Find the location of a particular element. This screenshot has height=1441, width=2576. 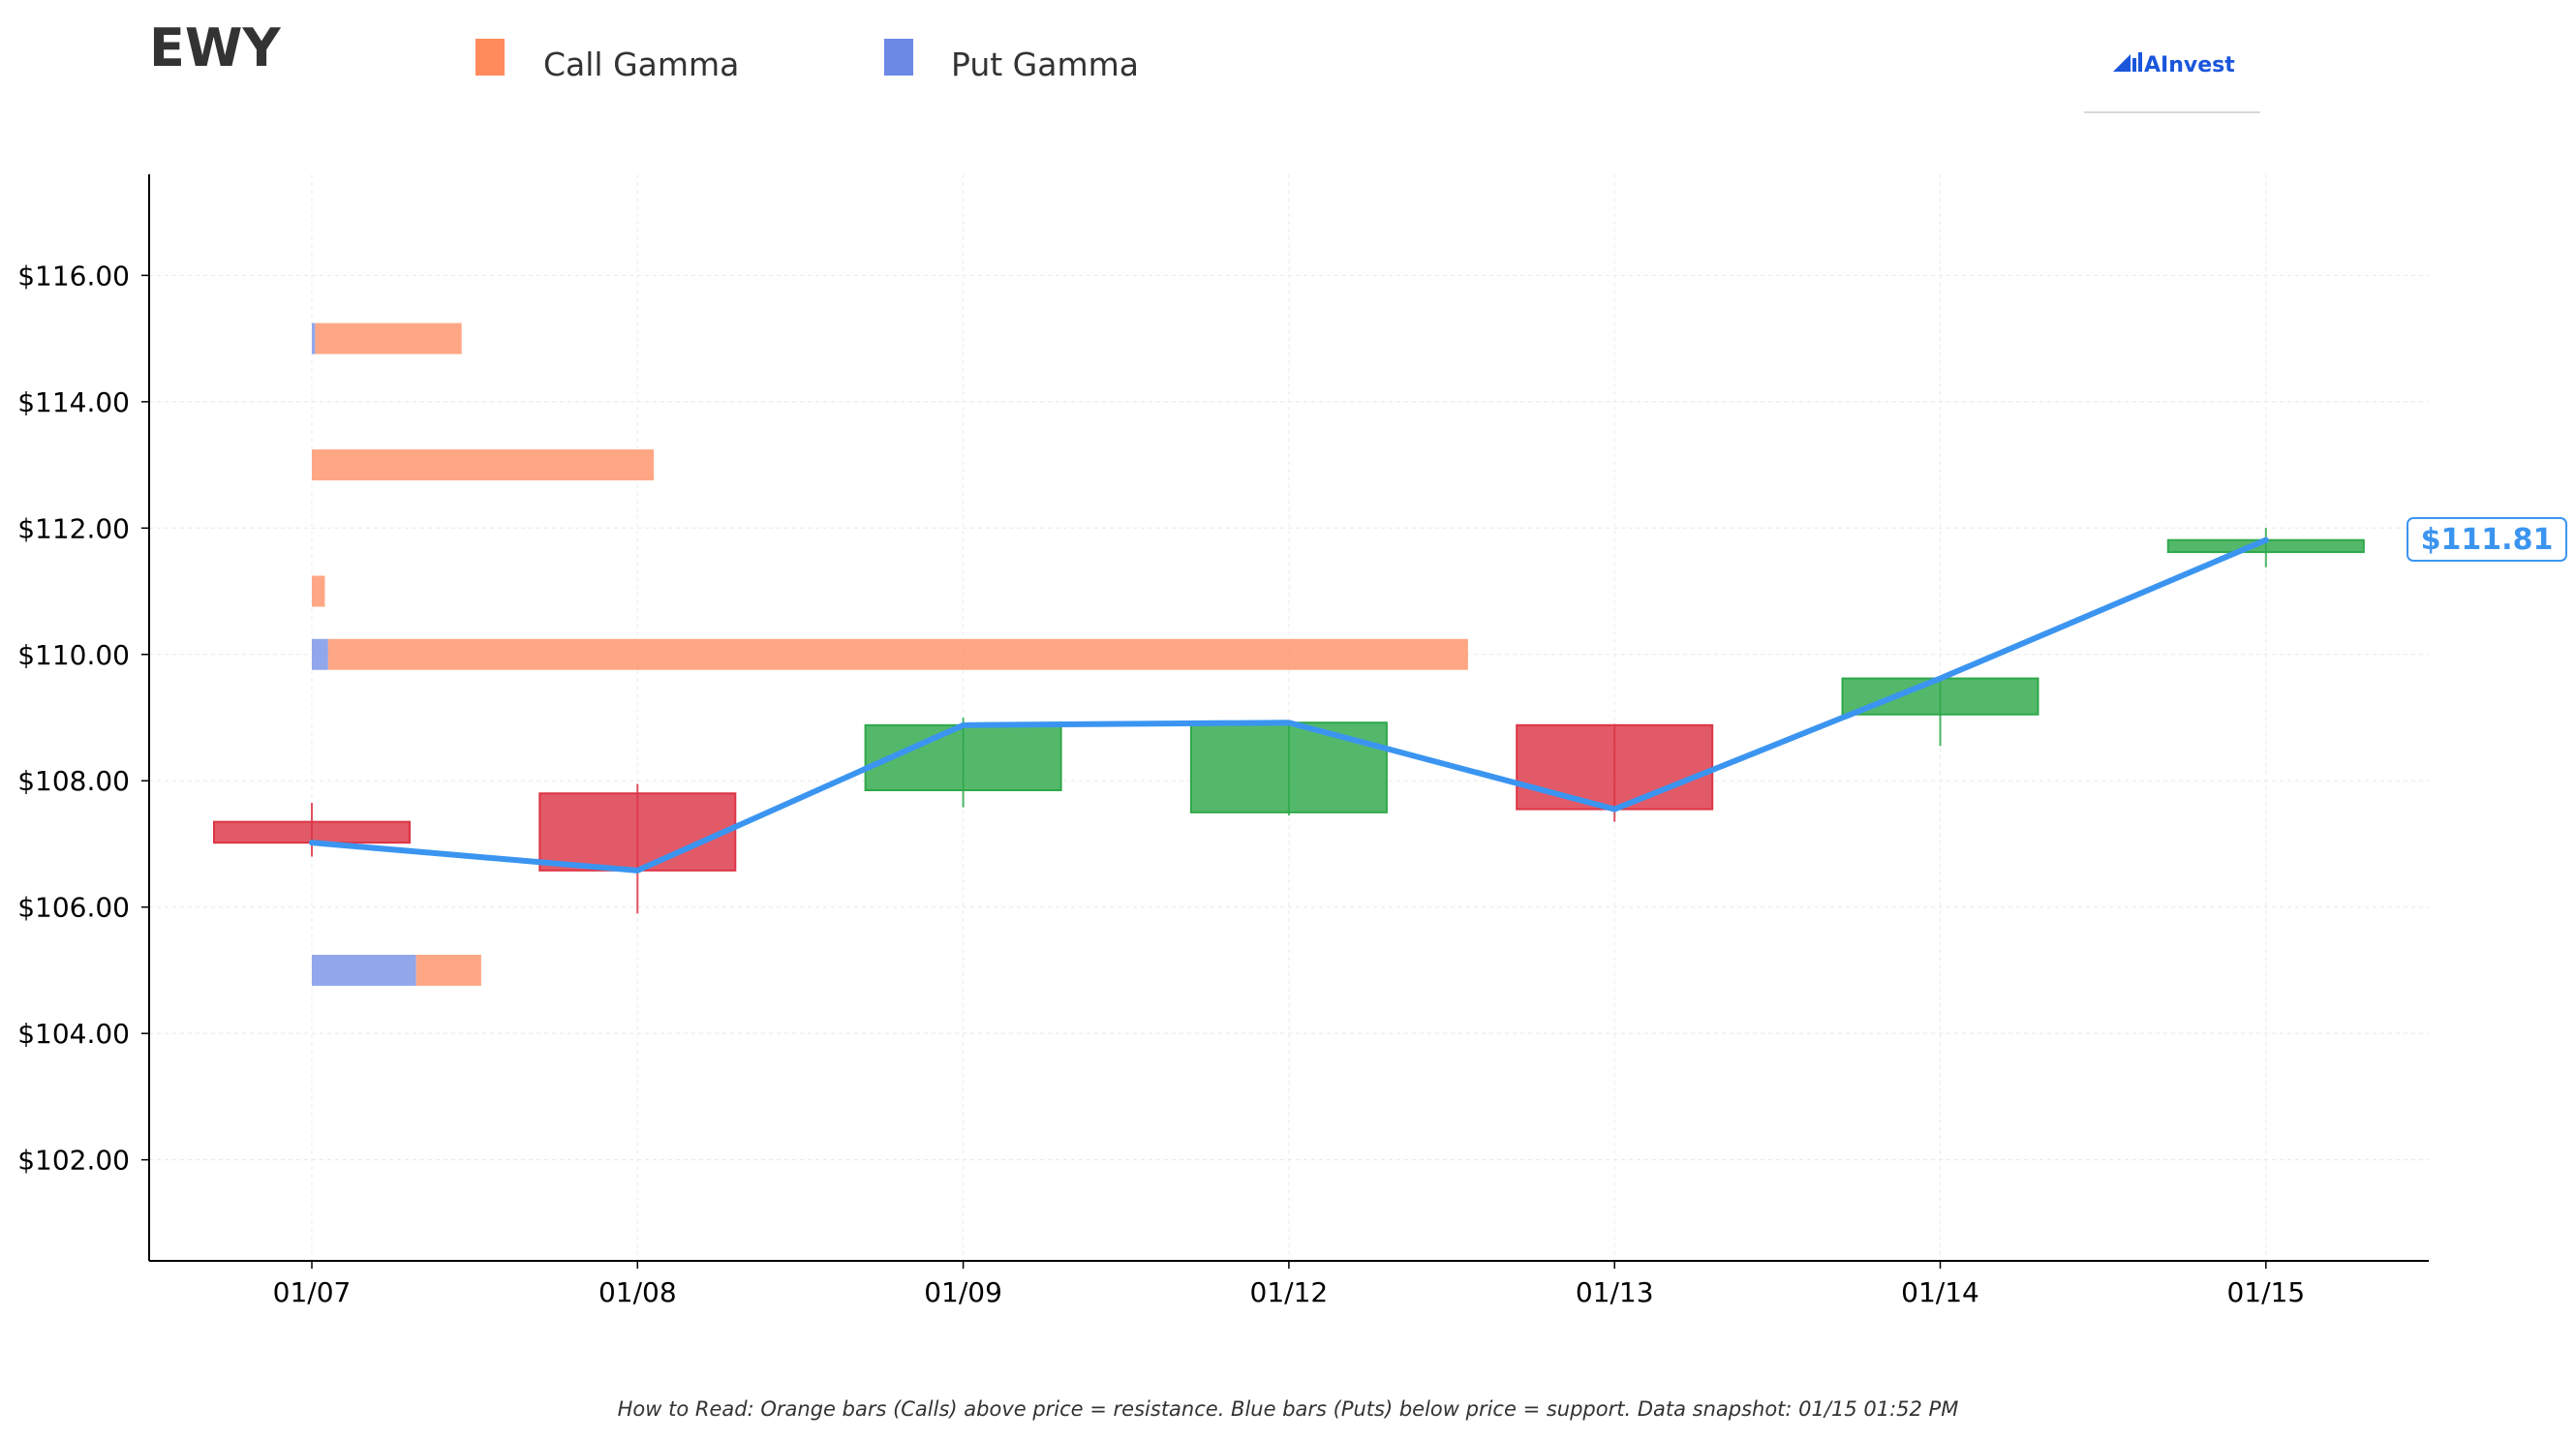

last-price-badge: $111.81 is located at coordinates (2487, 539).